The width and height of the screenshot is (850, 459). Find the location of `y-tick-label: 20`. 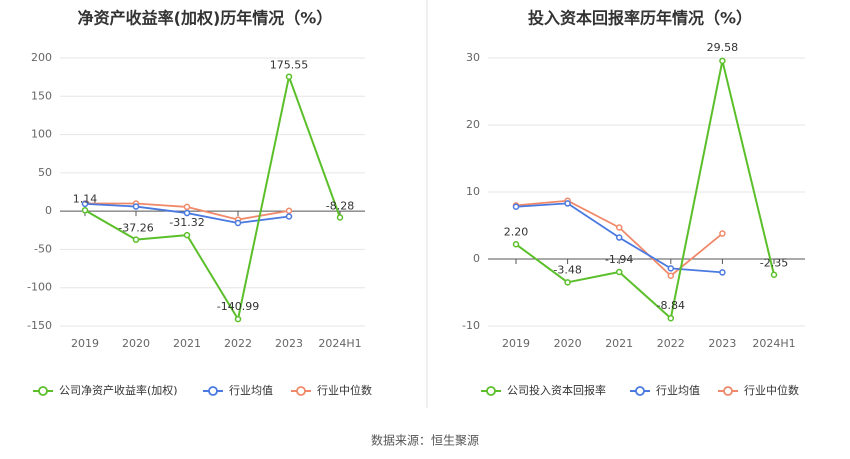

y-tick-label: 20 is located at coordinates (473, 124).